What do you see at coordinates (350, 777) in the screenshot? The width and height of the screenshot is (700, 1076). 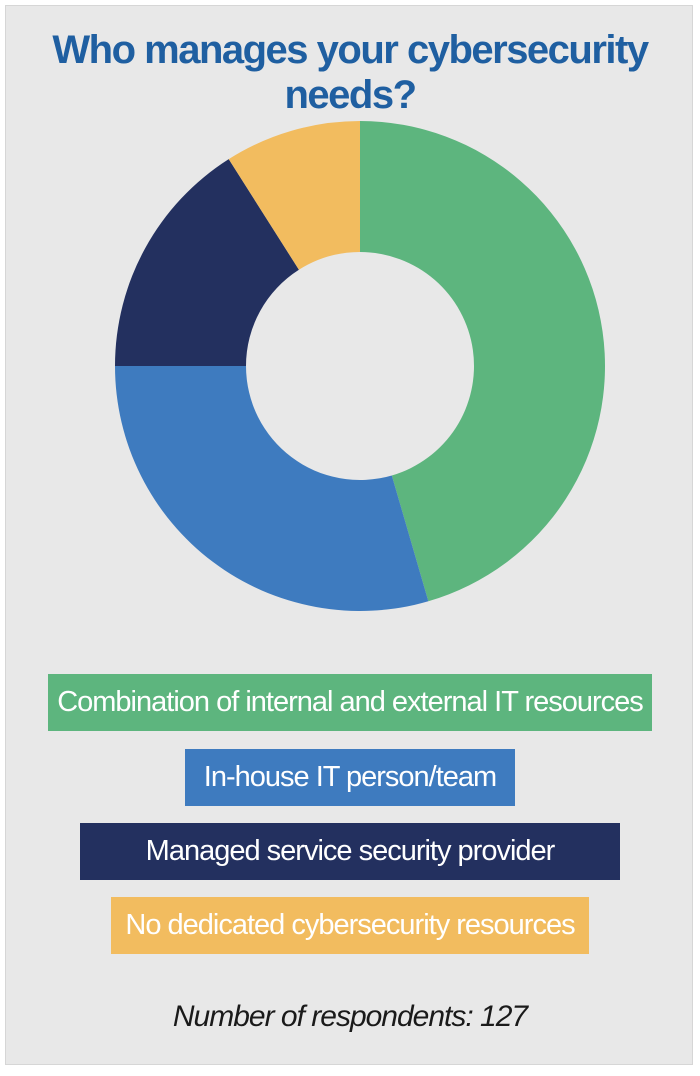 I see `legend-item-in-house: In-house IT person/team` at bounding box center [350, 777].